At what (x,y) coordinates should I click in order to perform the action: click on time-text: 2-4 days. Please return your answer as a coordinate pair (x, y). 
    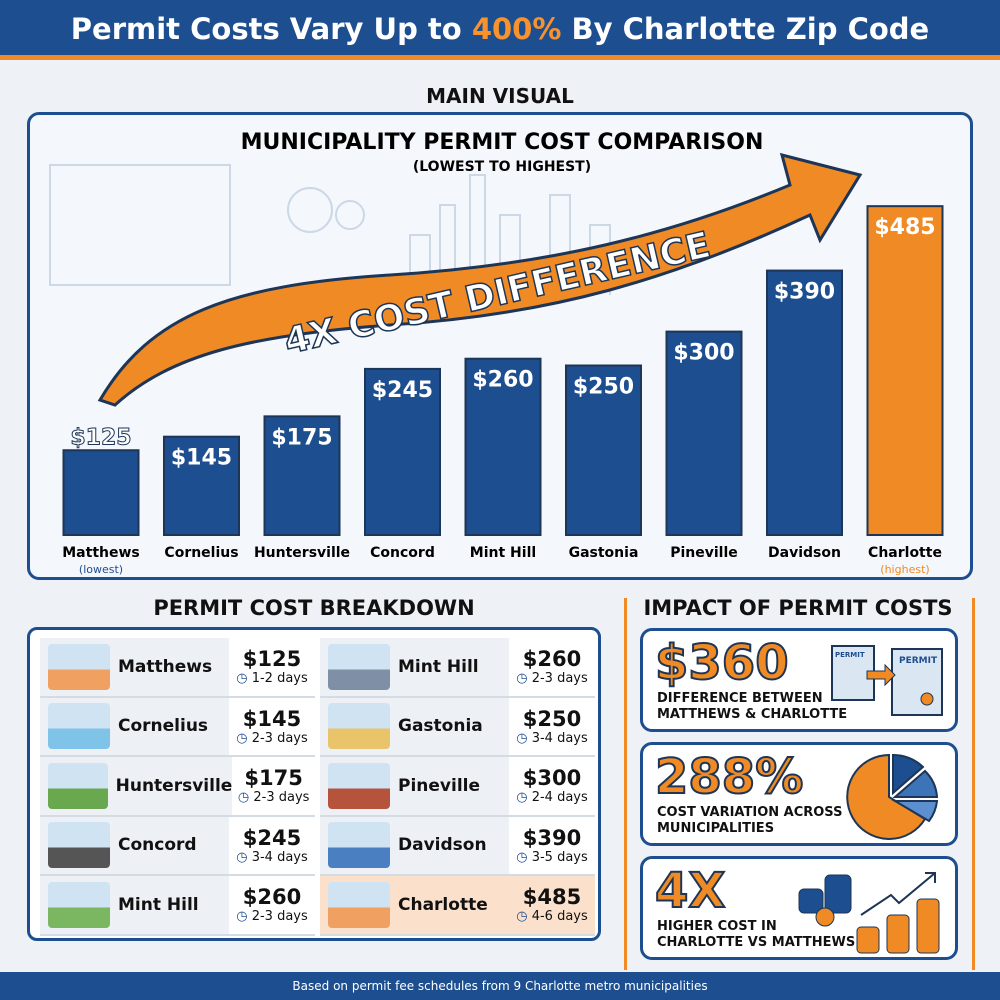
    Looking at the image, I should click on (559, 798).